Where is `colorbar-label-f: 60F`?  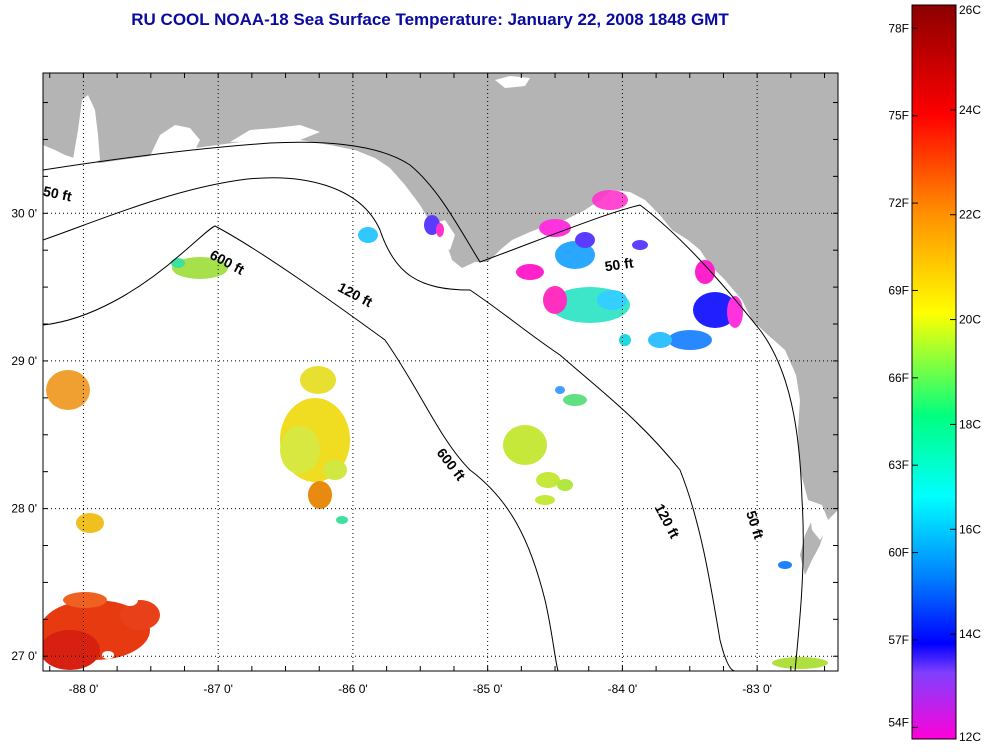 colorbar-label-f: 60F is located at coordinates (898, 553).